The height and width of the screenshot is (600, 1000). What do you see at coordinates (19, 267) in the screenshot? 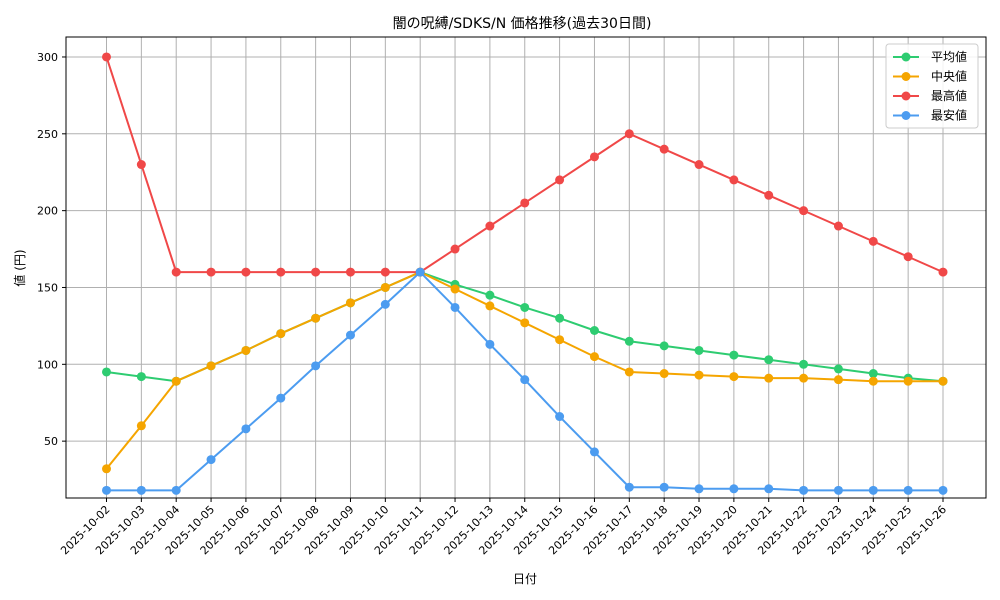
I see `y-axis-label: 値 (円)` at bounding box center [19, 267].